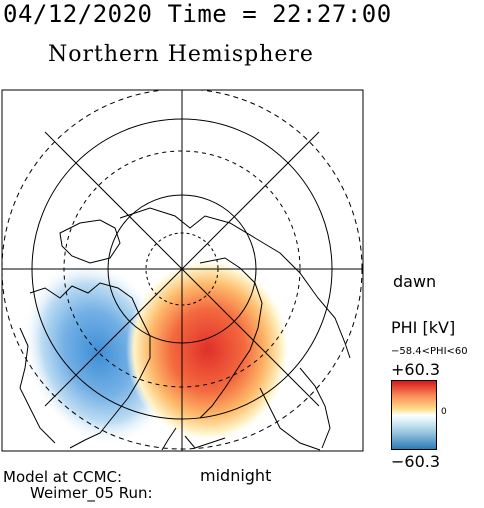  What do you see at coordinates (415, 281) in the screenshot?
I see `dawn-label: dawn` at bounding box center [415, 281].